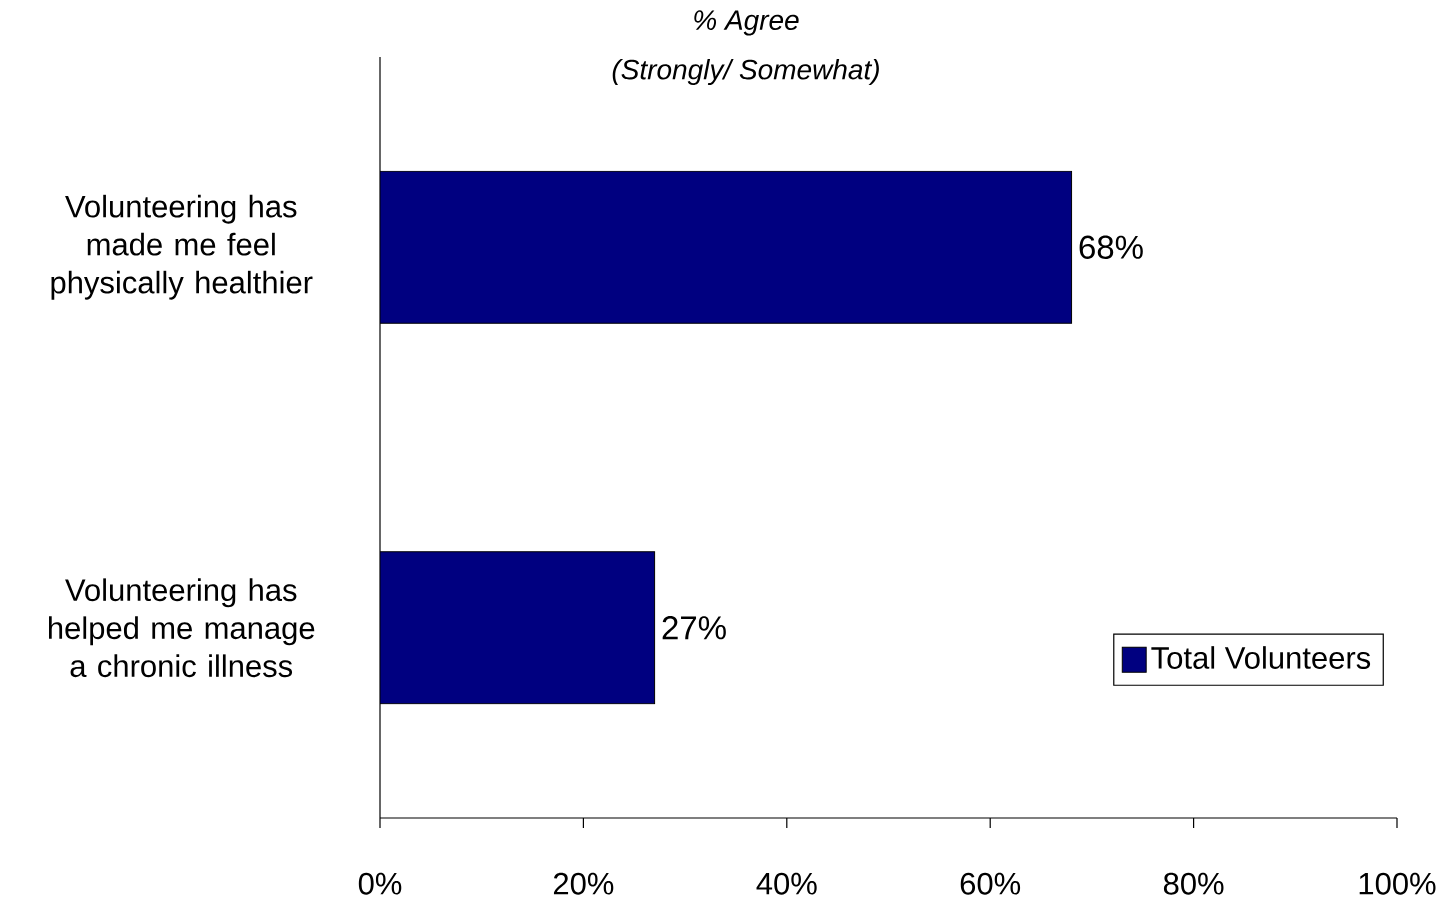  What do you see at coordinates (1397, 883) in the screenshot?
I see `x-tick-label: 100%` at bounding box center [1397, 883].